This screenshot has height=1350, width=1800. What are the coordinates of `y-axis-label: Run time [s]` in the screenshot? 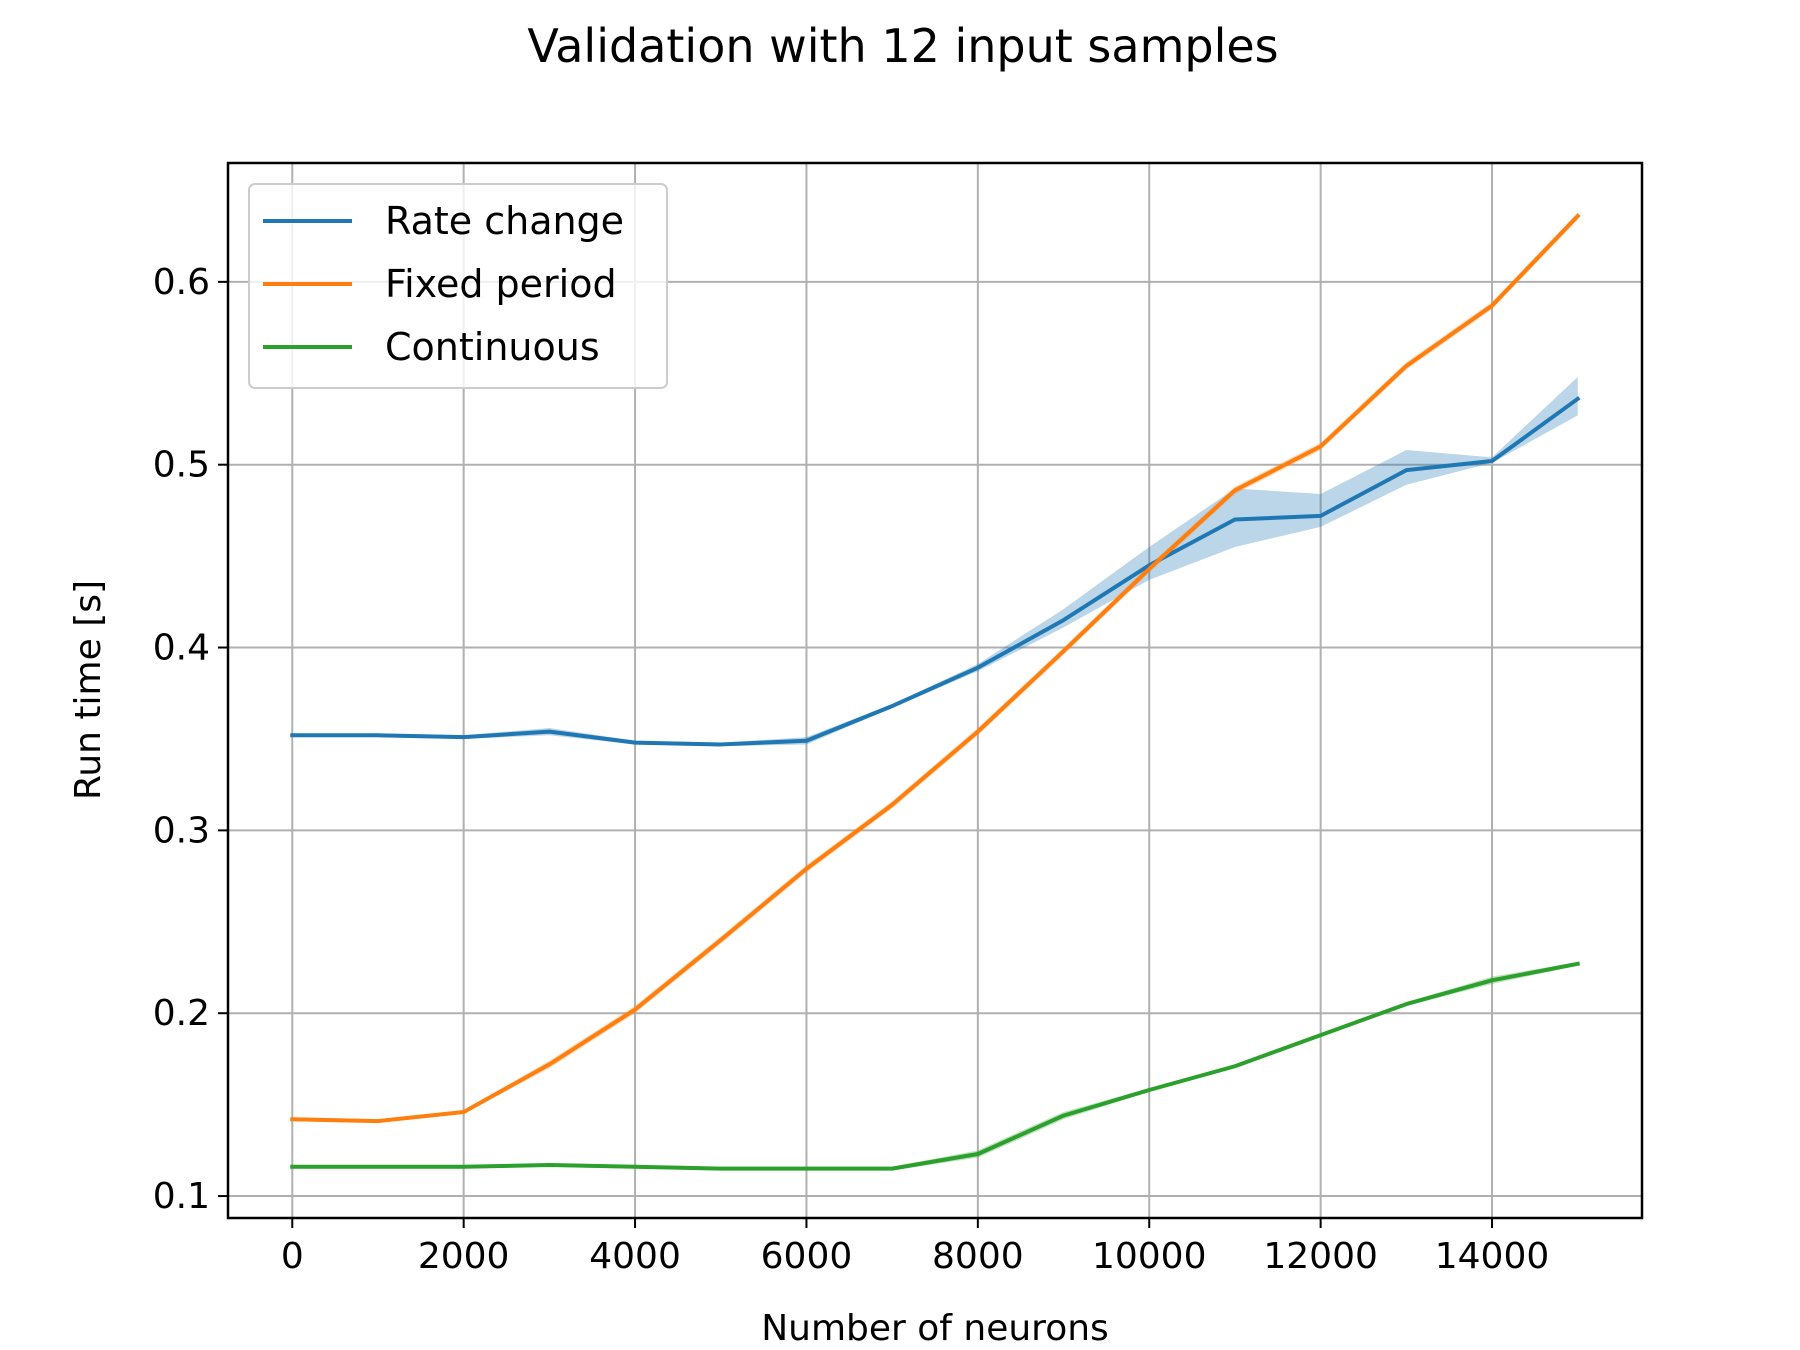 It's located at (88, 690).